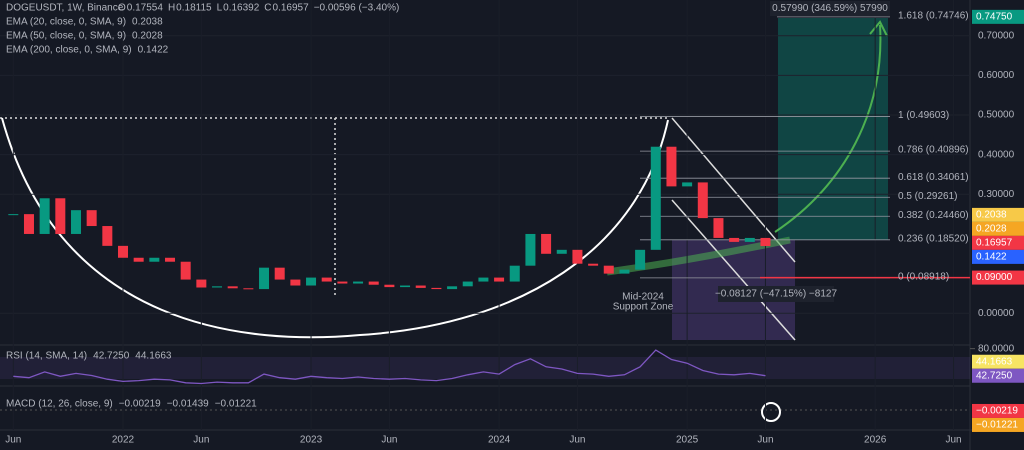 The image size is (1024, 450). Describe the element at coordinates (194, 8) in the screenshot. I see `ohlc-value: 0.18115` at that location.